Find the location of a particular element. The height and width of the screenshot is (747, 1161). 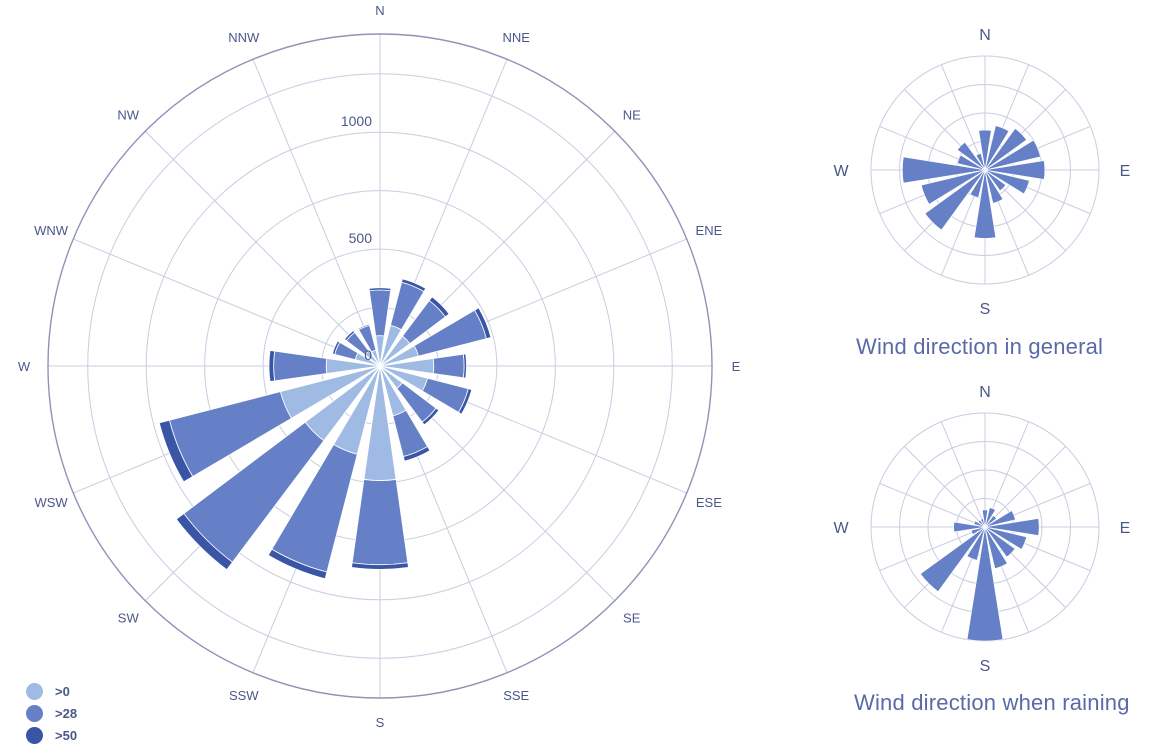

direction-label: NNW is located at coordinates (244, 37).